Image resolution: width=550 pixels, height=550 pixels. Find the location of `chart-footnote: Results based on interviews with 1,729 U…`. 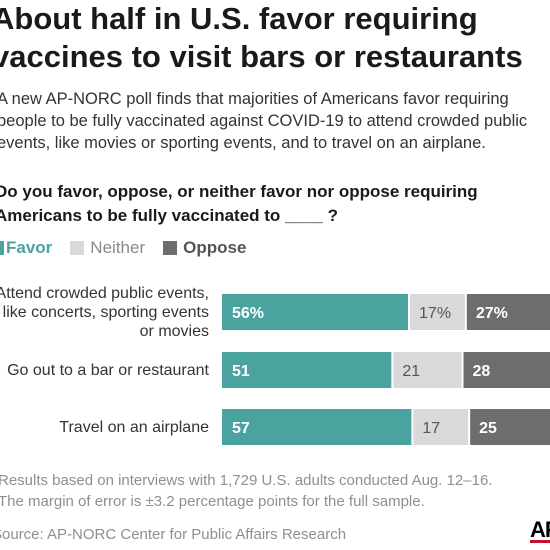

chart-footnote: Results based on interviews with 1,729 U… is located at coordinates (246, 491).